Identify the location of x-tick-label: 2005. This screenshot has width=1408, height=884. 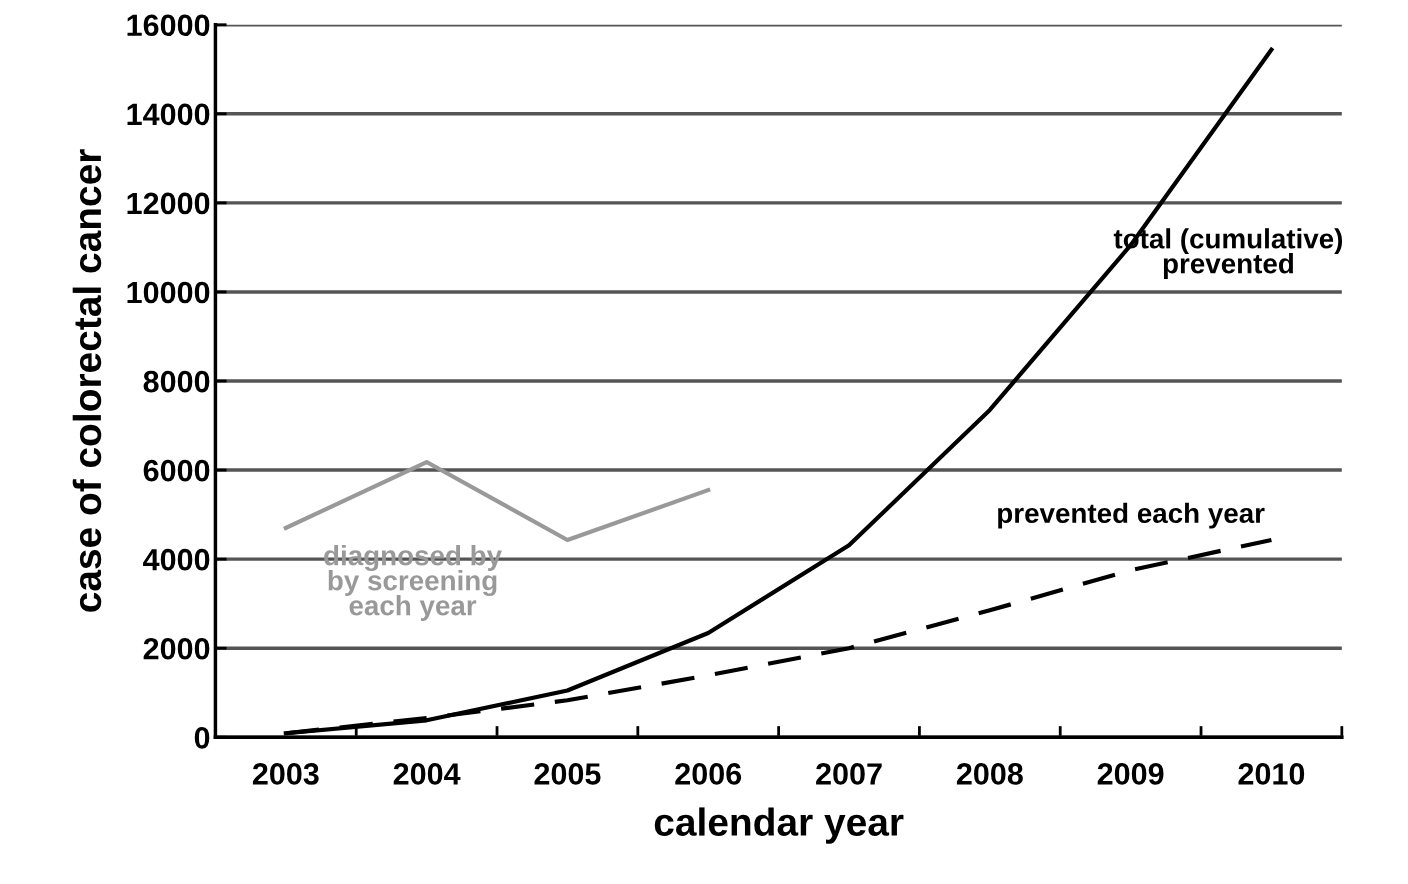
(567, 774).